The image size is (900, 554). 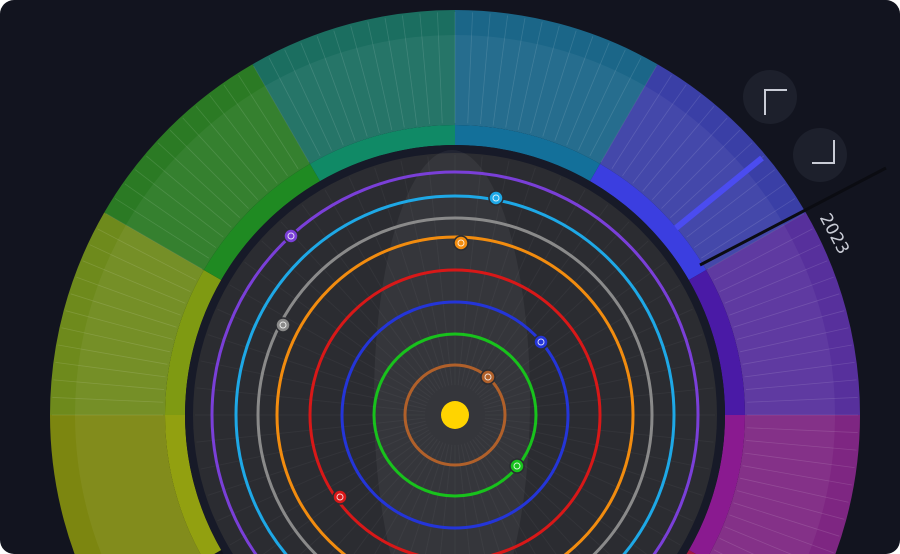 I want to click on sun, so click(x=455, y=415).